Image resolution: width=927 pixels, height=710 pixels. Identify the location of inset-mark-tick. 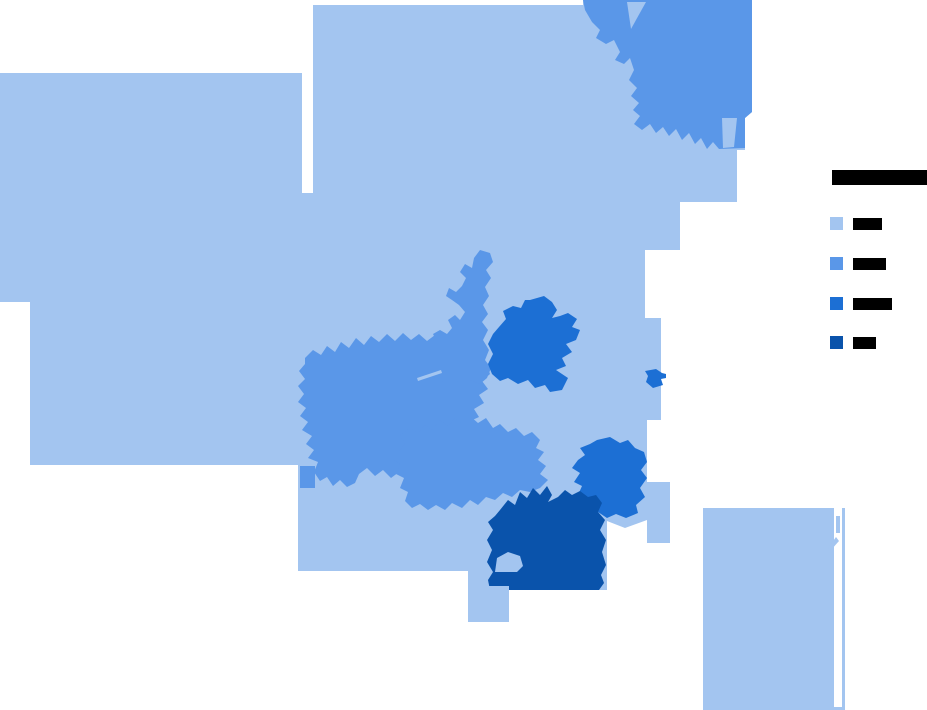
(838, 524).